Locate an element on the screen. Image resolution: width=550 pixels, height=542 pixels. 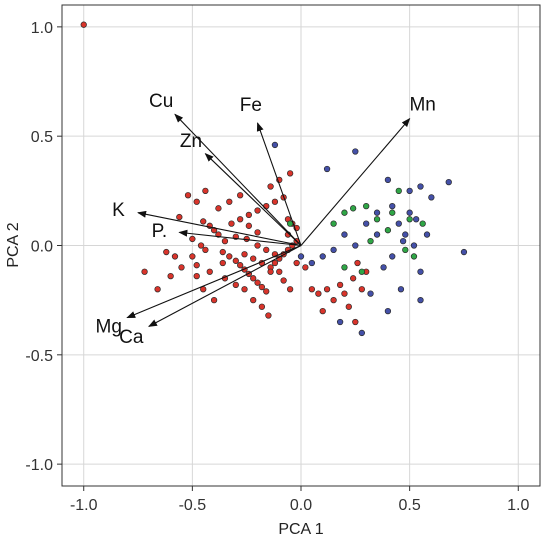
loading-arrow-cu is located at coordinates (238, 179).